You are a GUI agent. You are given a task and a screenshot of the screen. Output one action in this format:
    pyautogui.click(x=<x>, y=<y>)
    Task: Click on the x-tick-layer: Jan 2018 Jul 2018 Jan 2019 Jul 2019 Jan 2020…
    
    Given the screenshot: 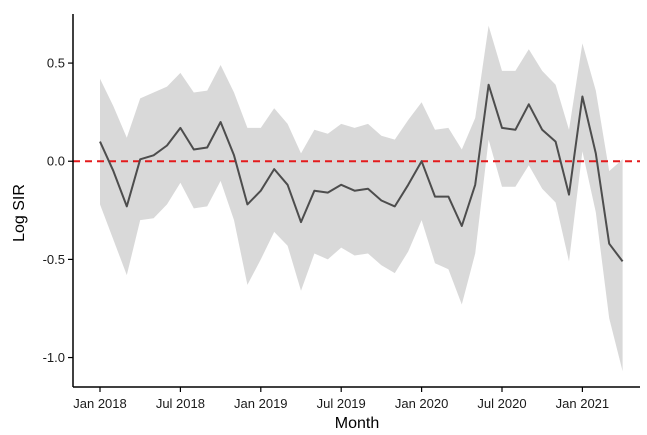 What is the action you would take?
    pyautogui.click(x=341, y=399)
    